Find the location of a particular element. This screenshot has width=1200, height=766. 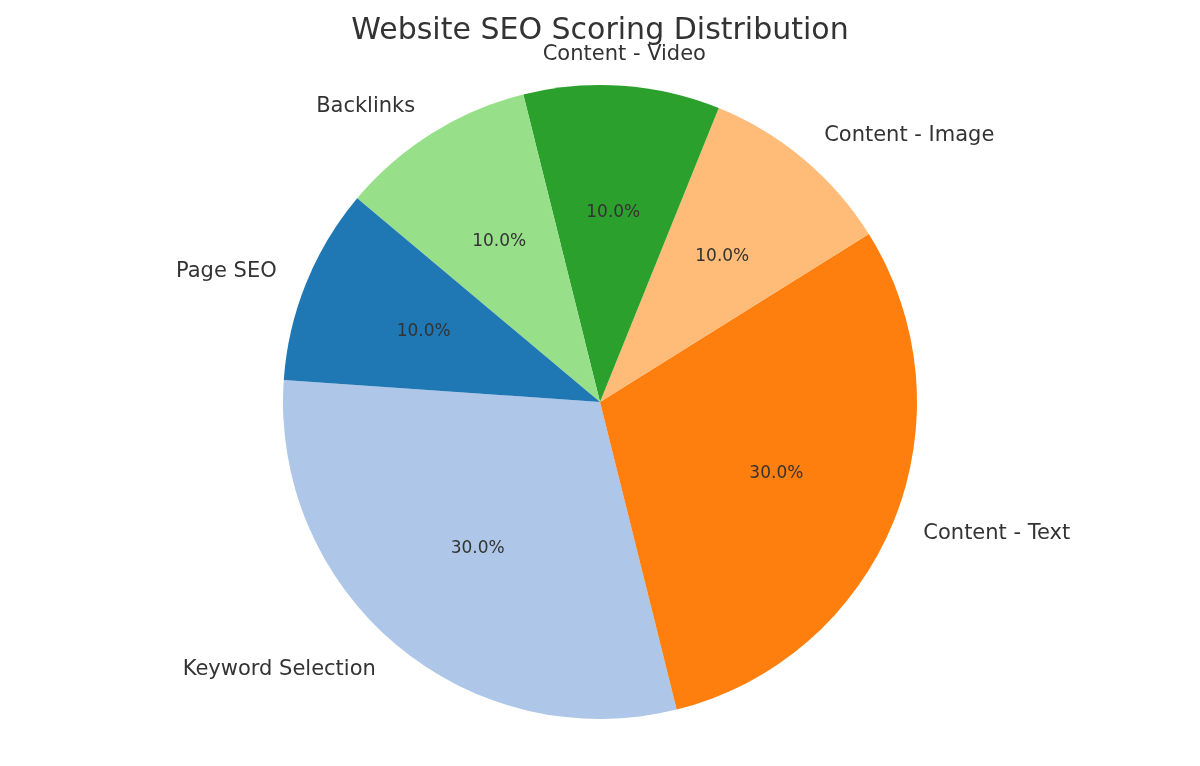

slice-label: Keyword Selection is located at coordinates (279, 668).